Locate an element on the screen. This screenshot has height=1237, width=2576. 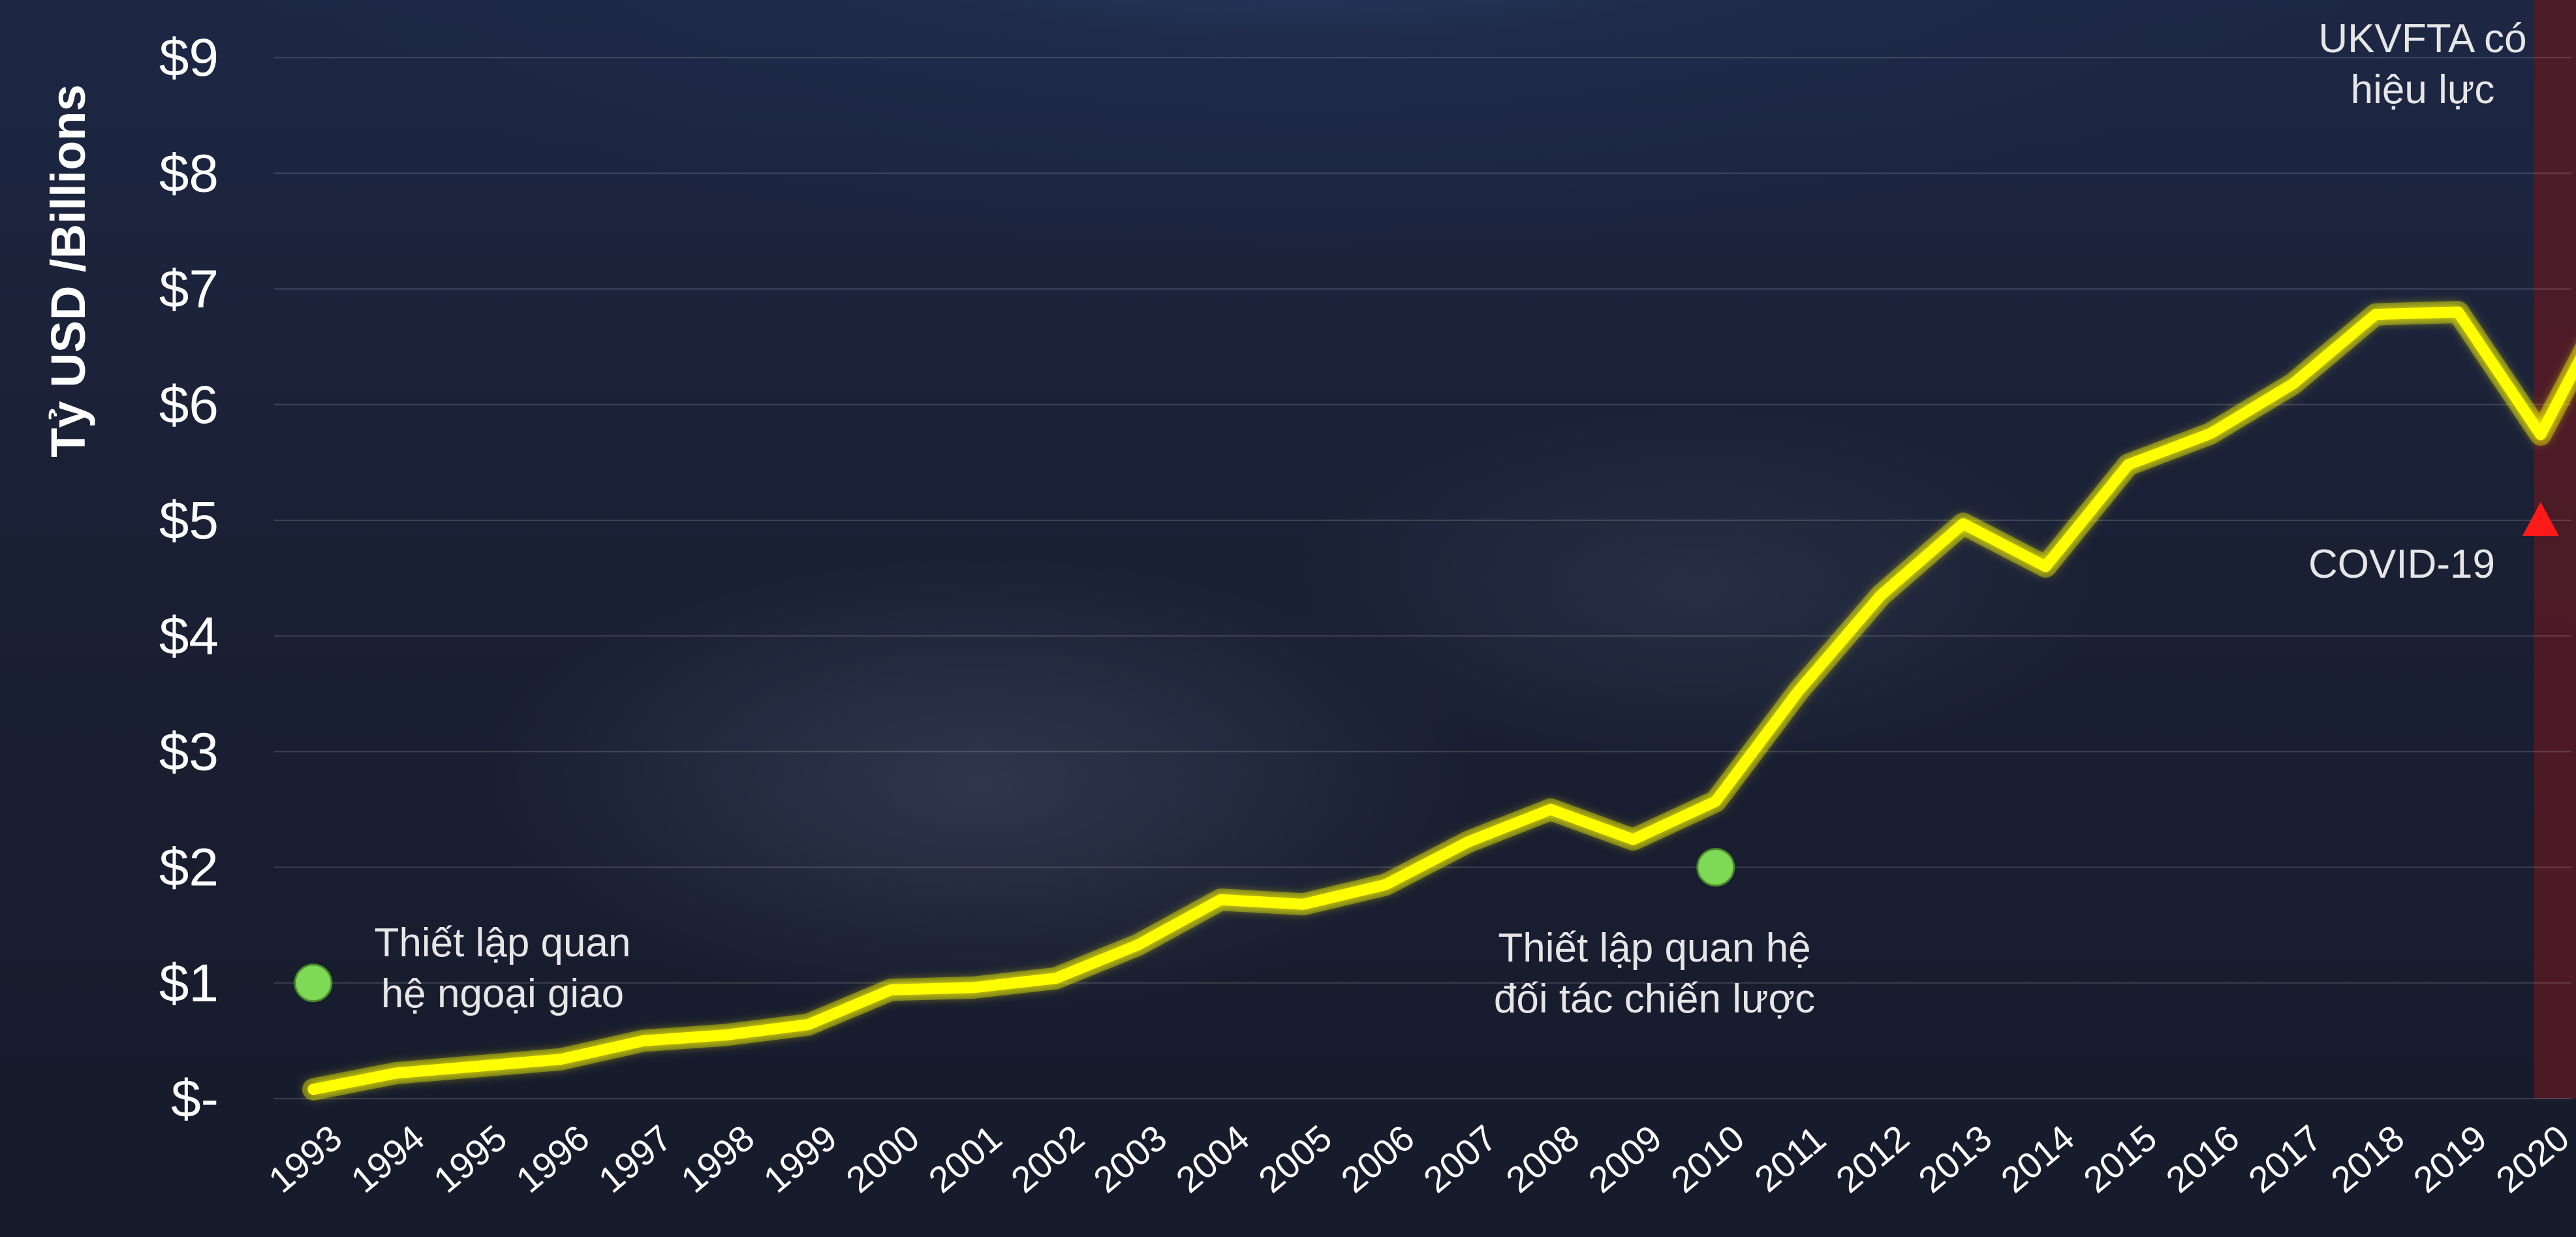
x-tick-label: 2005 is located at coordinates (1294, 1158).